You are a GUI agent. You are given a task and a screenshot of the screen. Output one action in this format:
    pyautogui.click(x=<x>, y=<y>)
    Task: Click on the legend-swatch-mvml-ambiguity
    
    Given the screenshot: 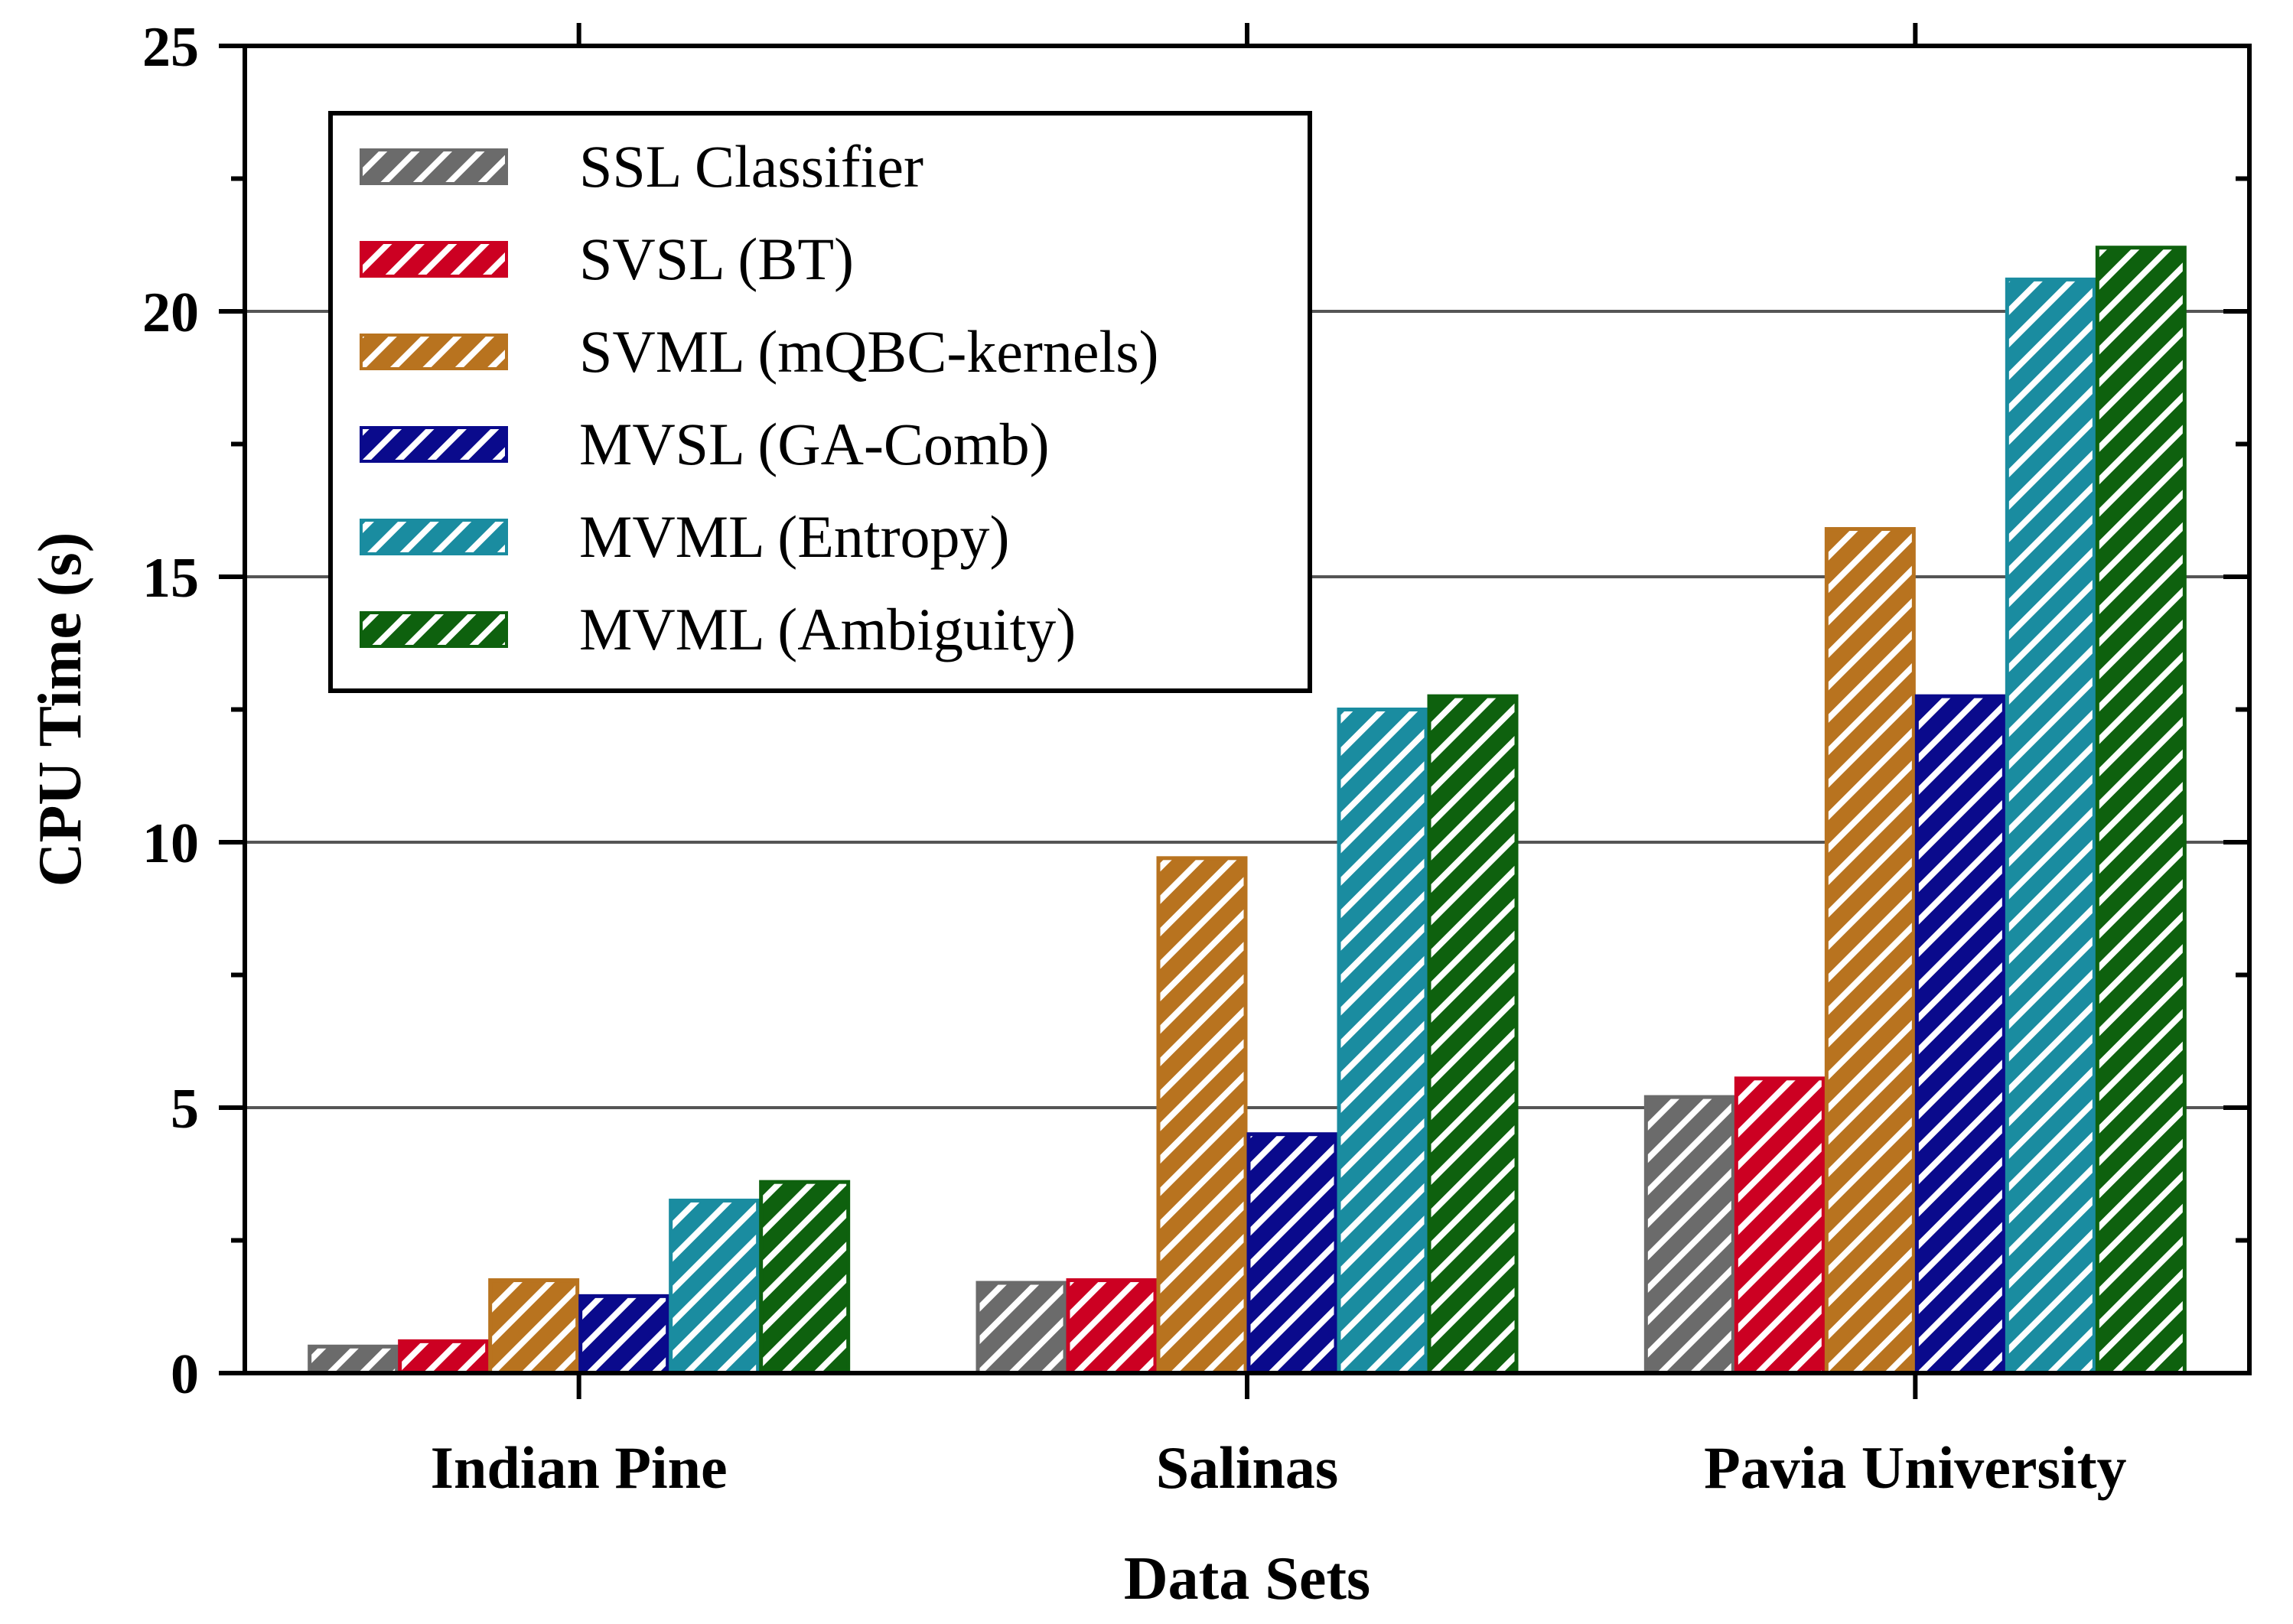 What is the action you would take?
    pyautogui.click(x=434, y=629)
    